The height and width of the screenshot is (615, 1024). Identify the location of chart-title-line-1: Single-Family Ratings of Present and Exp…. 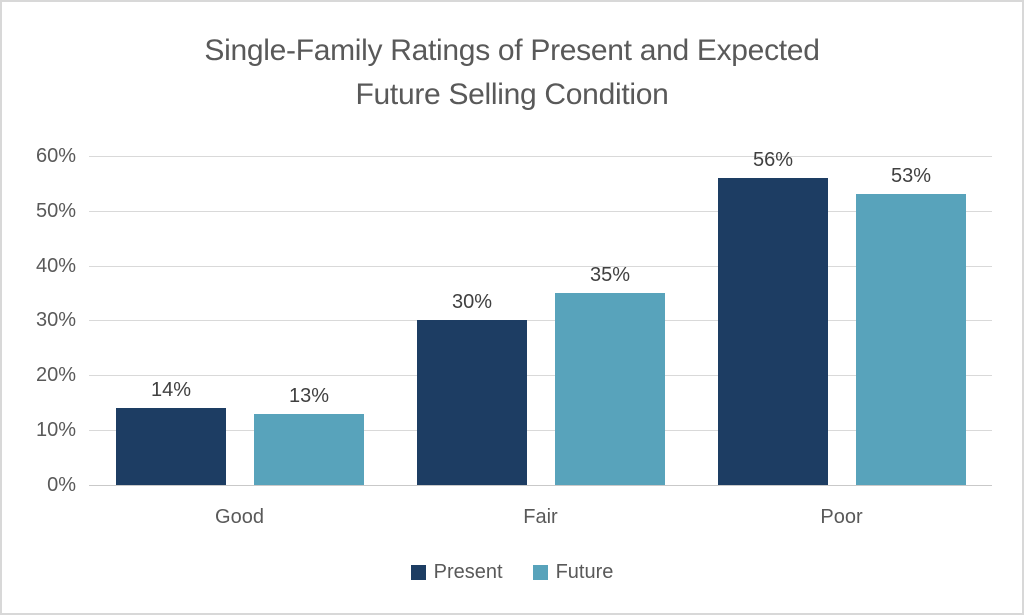
(512, 50).